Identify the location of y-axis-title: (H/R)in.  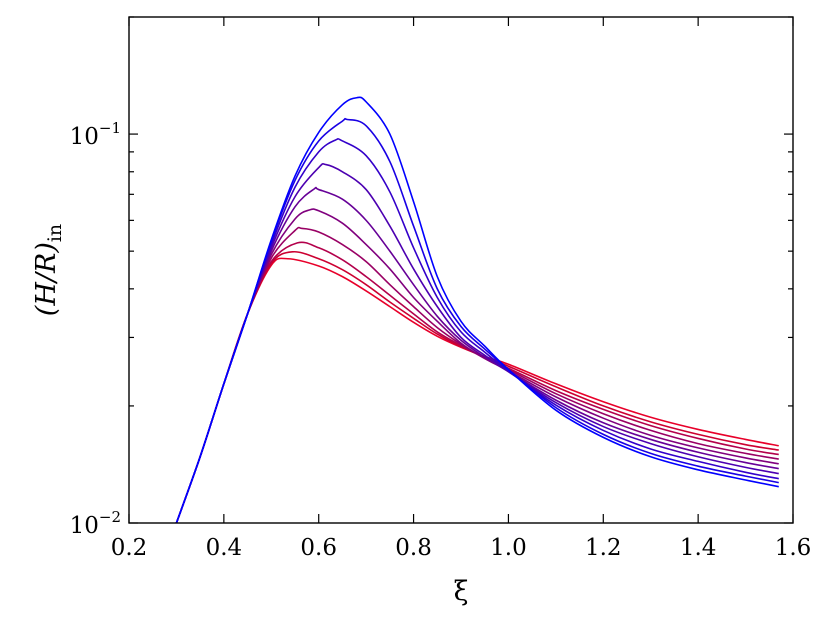
(48, 270).